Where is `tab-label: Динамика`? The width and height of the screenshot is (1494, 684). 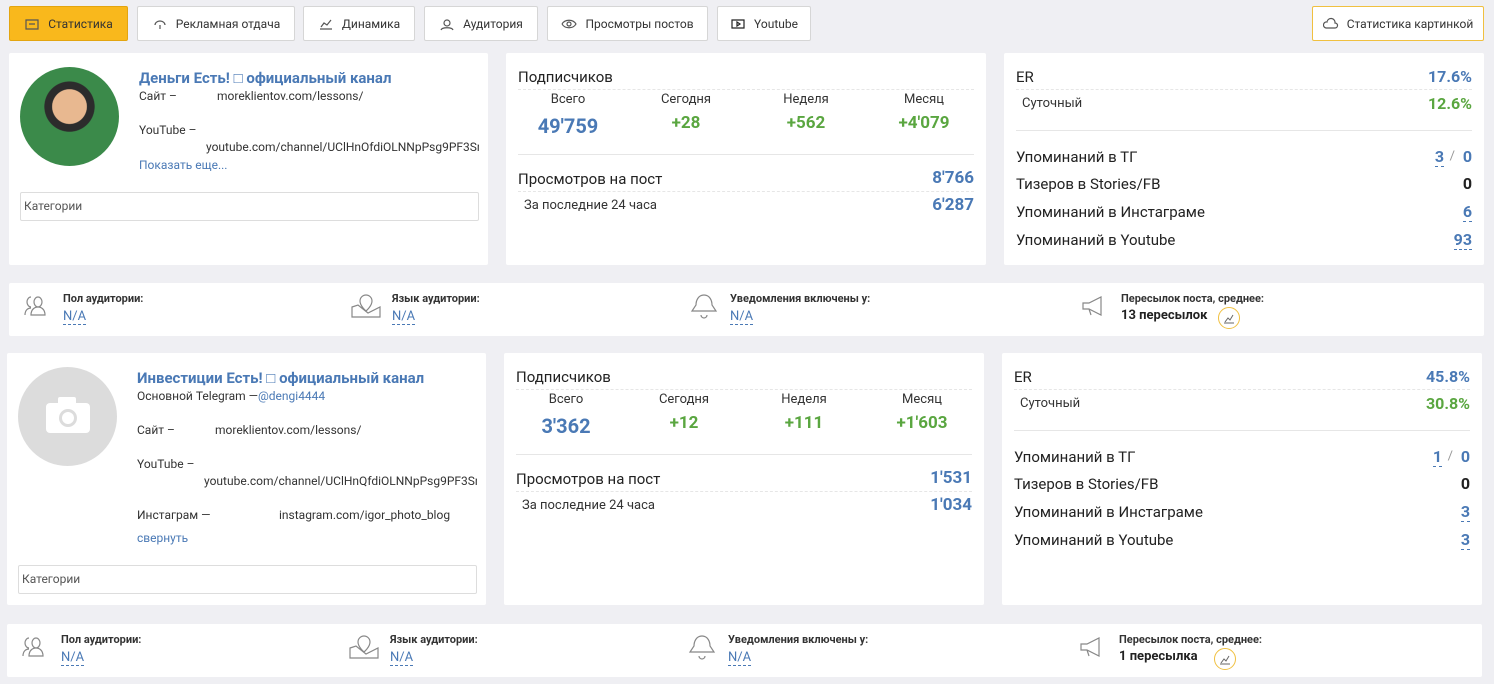
tab-label: Динамика is located at coordinates (371, 23).